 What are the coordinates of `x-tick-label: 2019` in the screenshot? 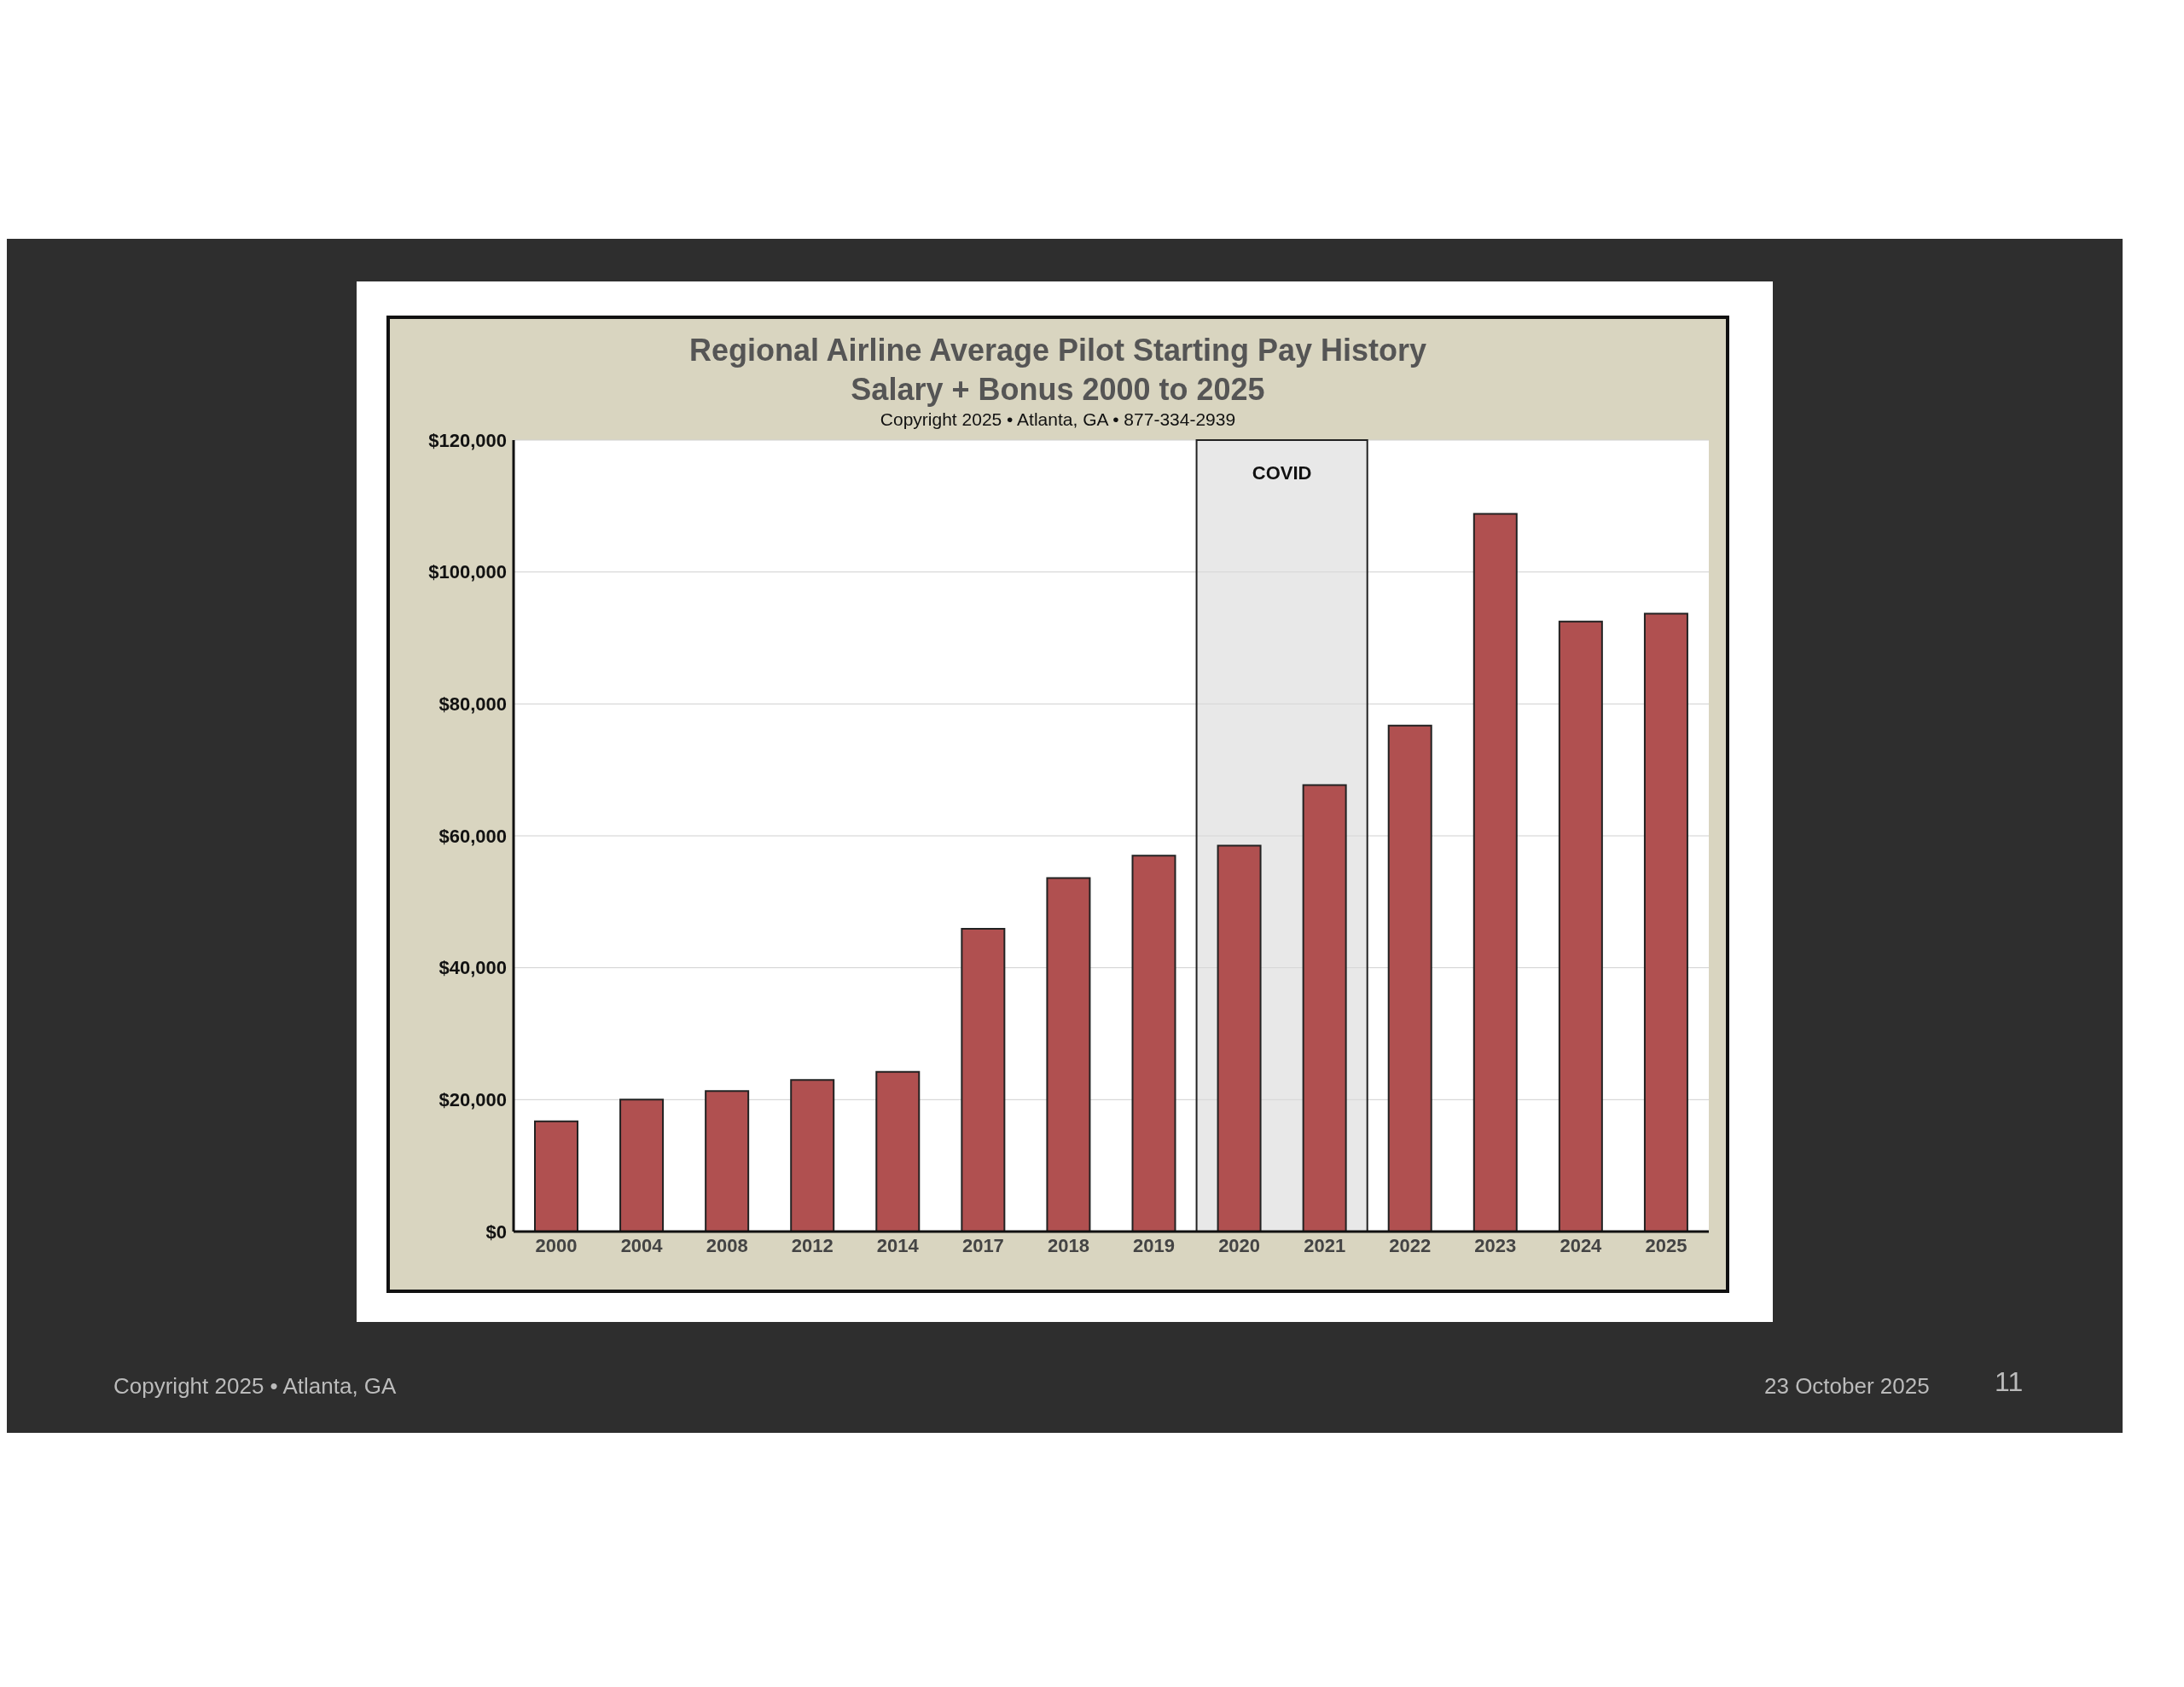 It's located at (1154, 1245).